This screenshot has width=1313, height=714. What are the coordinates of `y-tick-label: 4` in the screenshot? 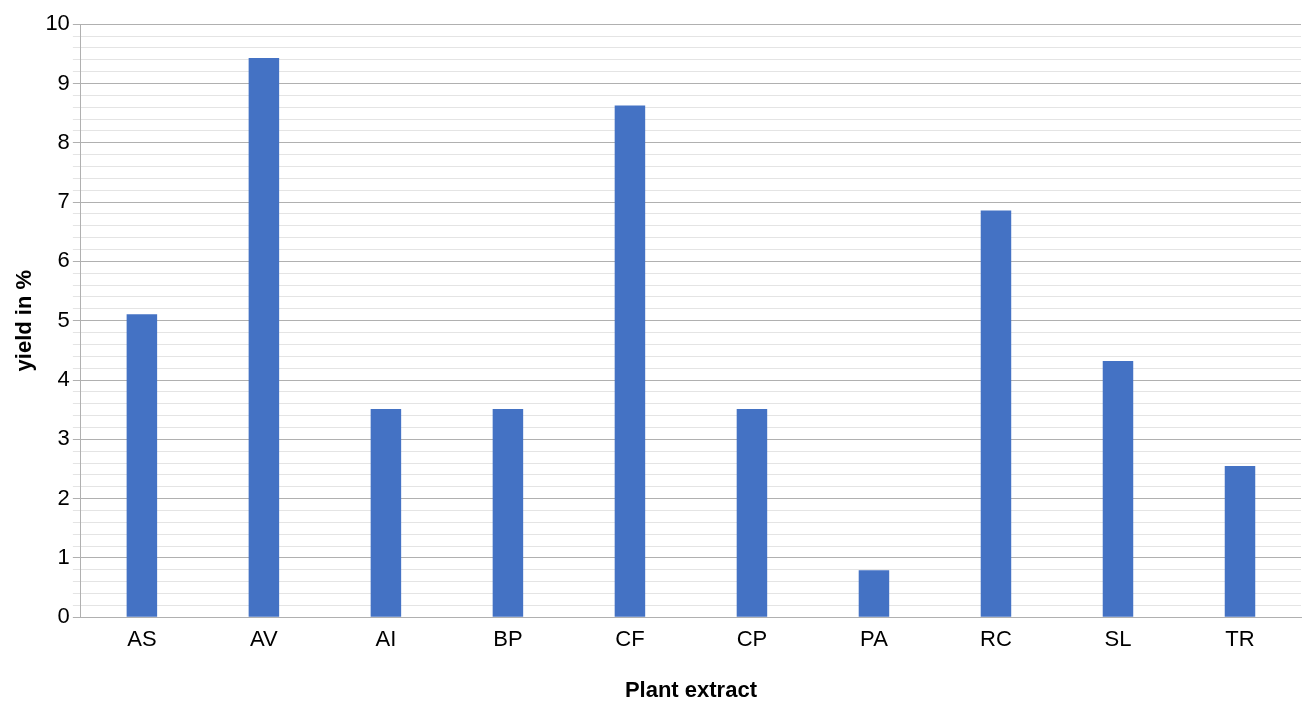 It's located at (63, 379).